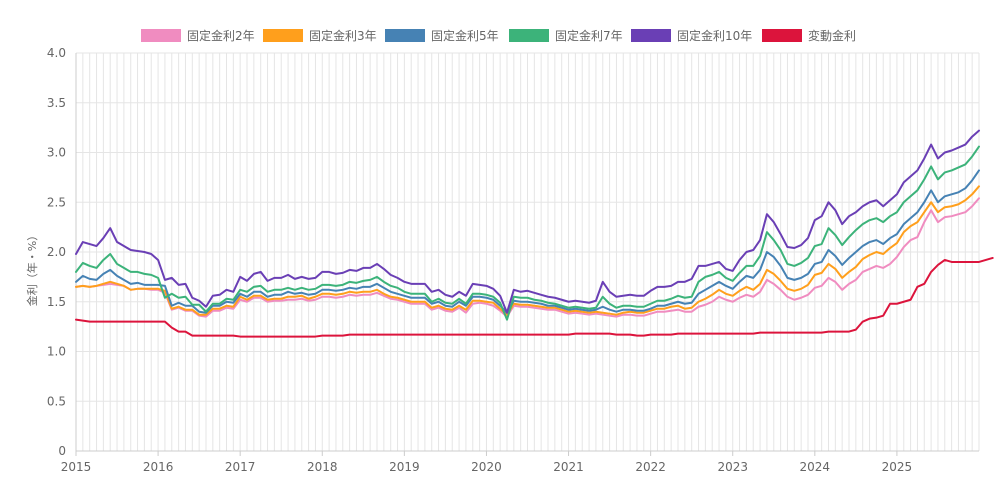 Image resolution: width=1005 pixels, height=495 pixels. I want to click on legend-label: 固定金利3年, so click(343, 35).